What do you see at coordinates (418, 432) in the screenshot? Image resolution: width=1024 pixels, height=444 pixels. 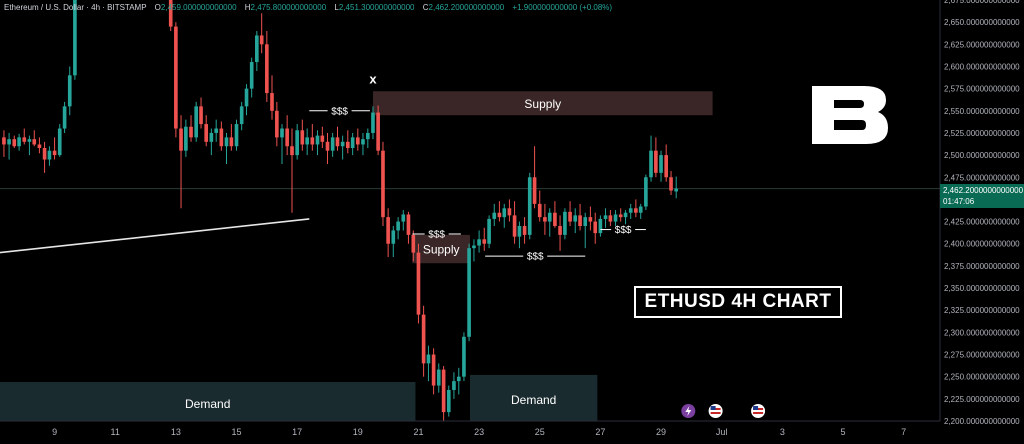 I see `x-tick-label: 21` at bounding box center [418, 432].